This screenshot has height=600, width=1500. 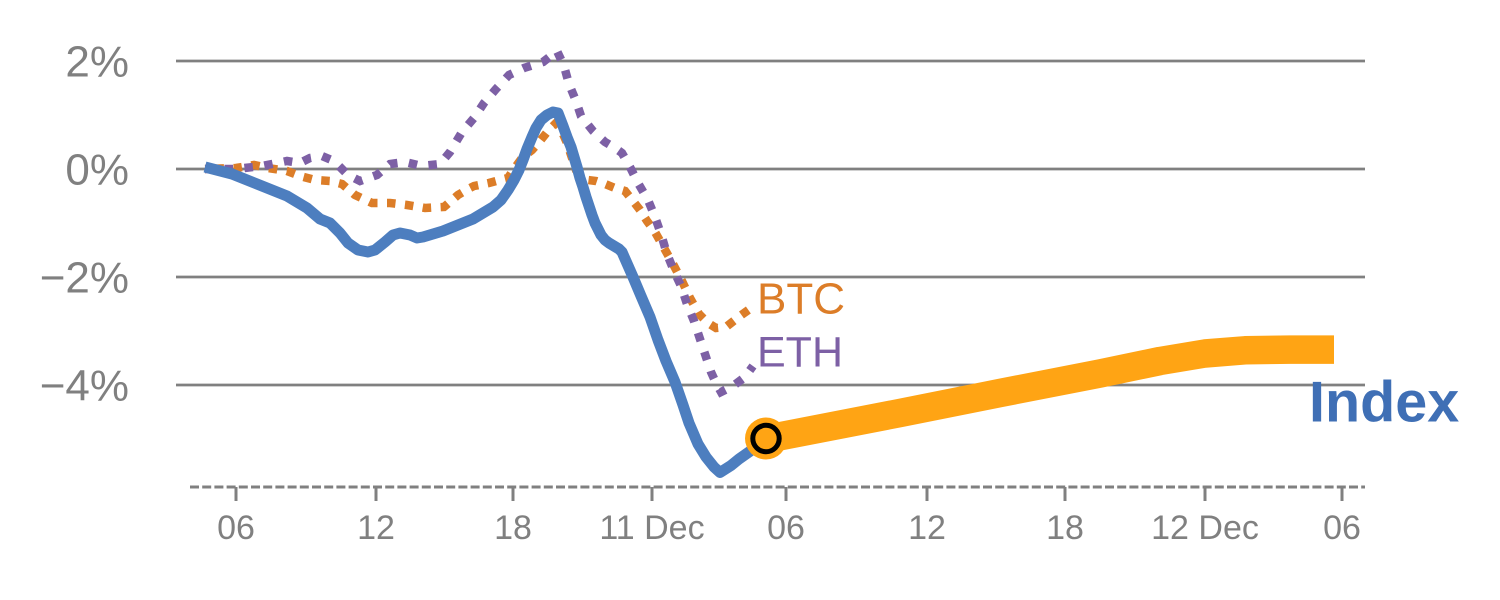 What do you see at coordinates (1205, 528) in the screenshot?
I see `svg-text: 12 Dec` at bounding box center [1205, 528].